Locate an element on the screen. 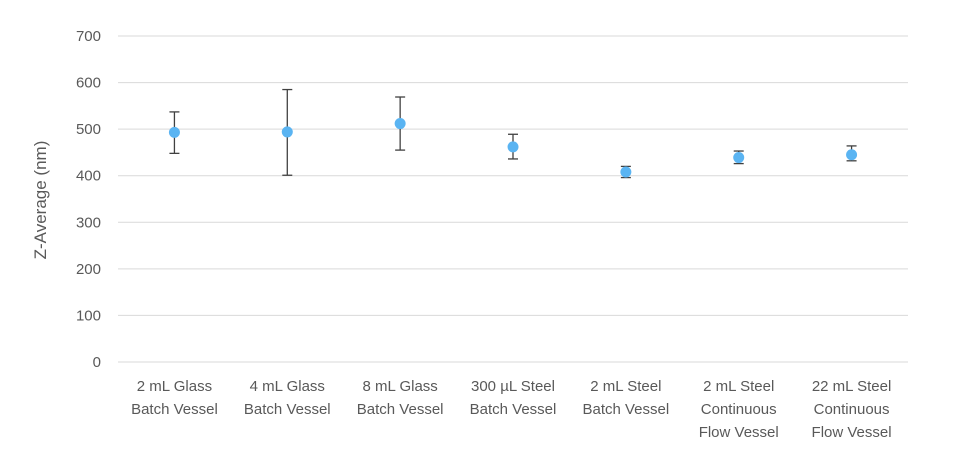 This screenshot has height=464, width=960. y-axis-title: Z-Average (nm) is located at coordinates (40, 200).